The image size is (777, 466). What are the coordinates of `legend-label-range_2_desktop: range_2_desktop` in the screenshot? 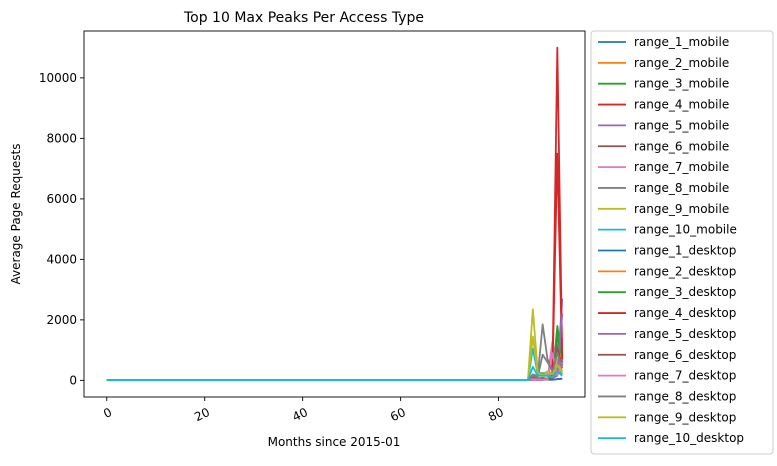 It's located at (685, 271).